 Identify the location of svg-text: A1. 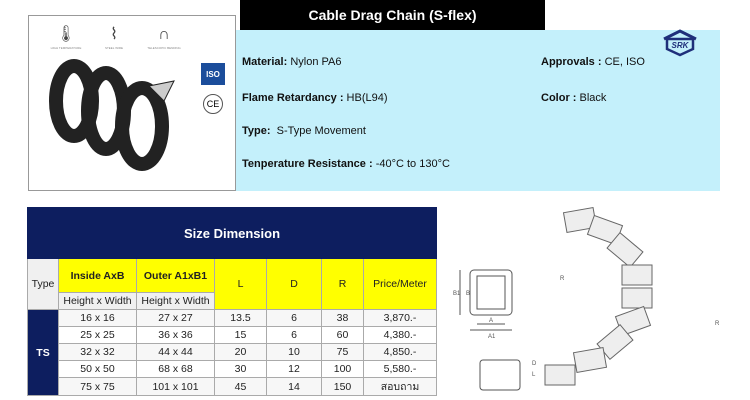
(492, 337).